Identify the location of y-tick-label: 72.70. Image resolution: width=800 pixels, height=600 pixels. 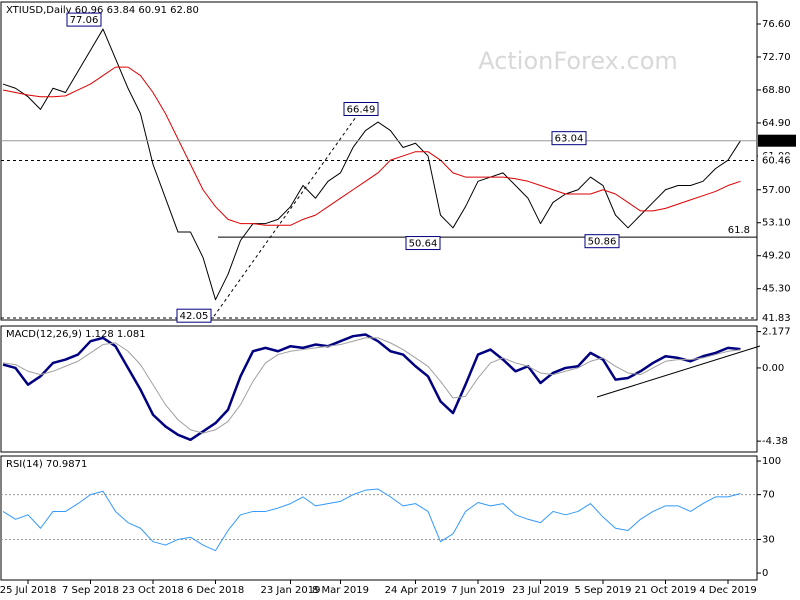
(776, 57).